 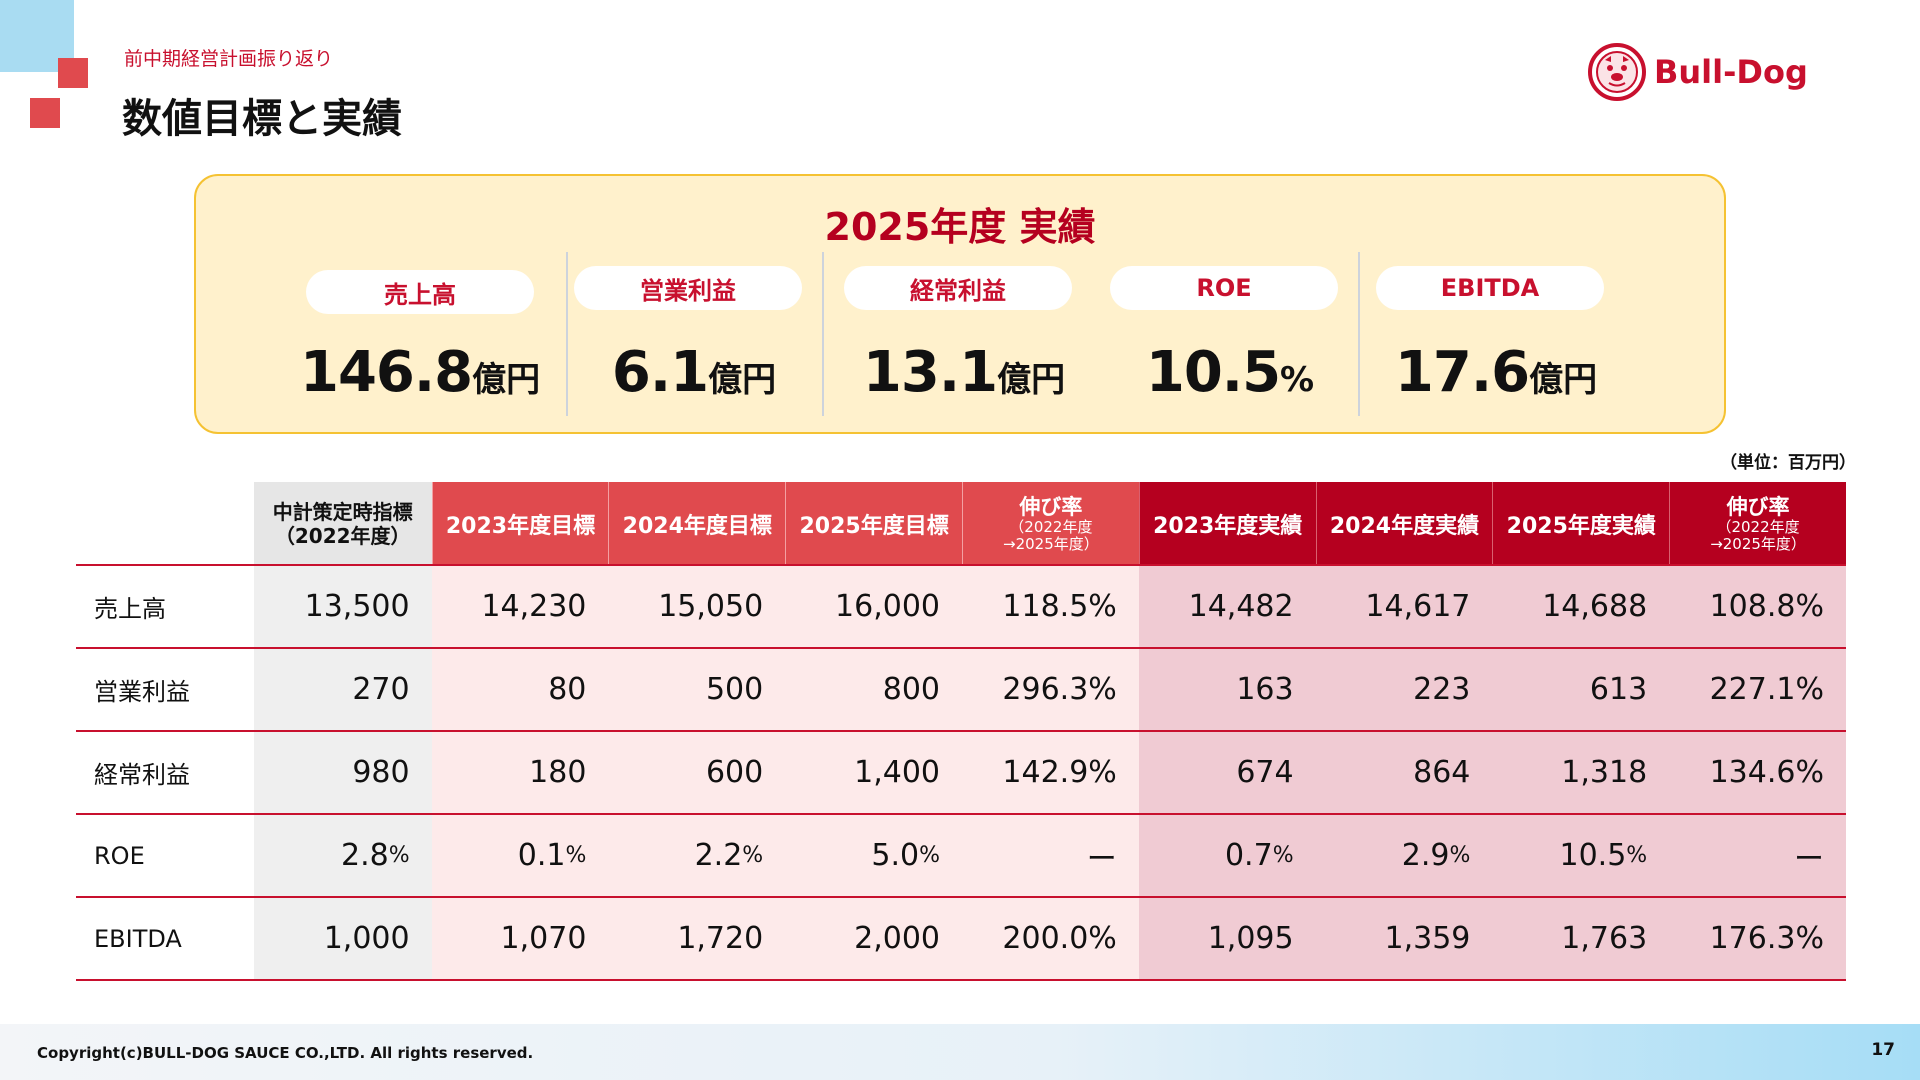 I want to click on cell-actual-2025: 613, so click(x=1581, y=689).